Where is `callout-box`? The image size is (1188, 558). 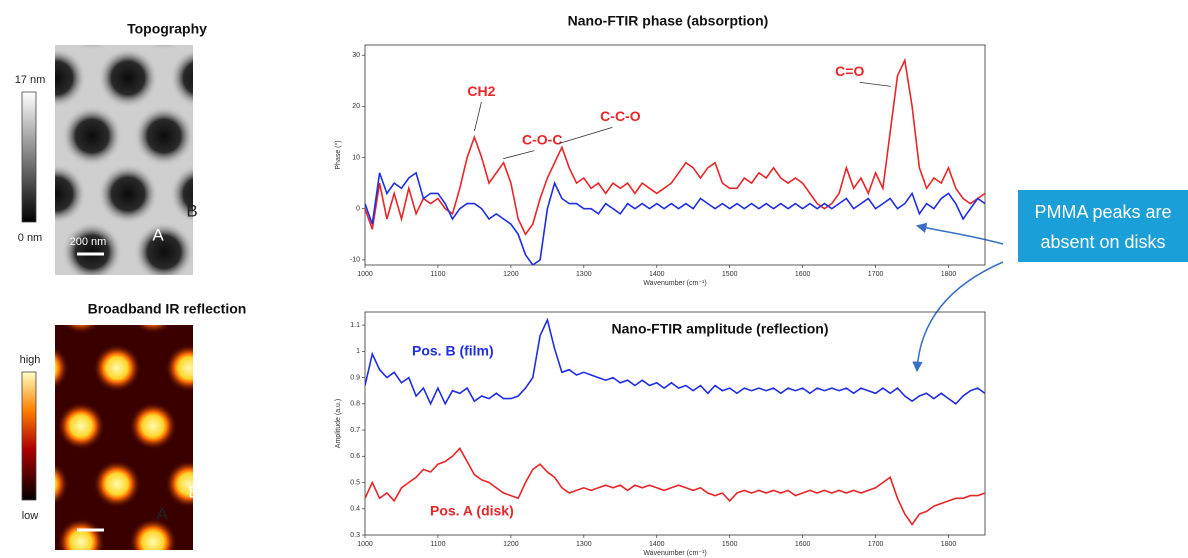 callout-box is located at coordinates (1103, 226).